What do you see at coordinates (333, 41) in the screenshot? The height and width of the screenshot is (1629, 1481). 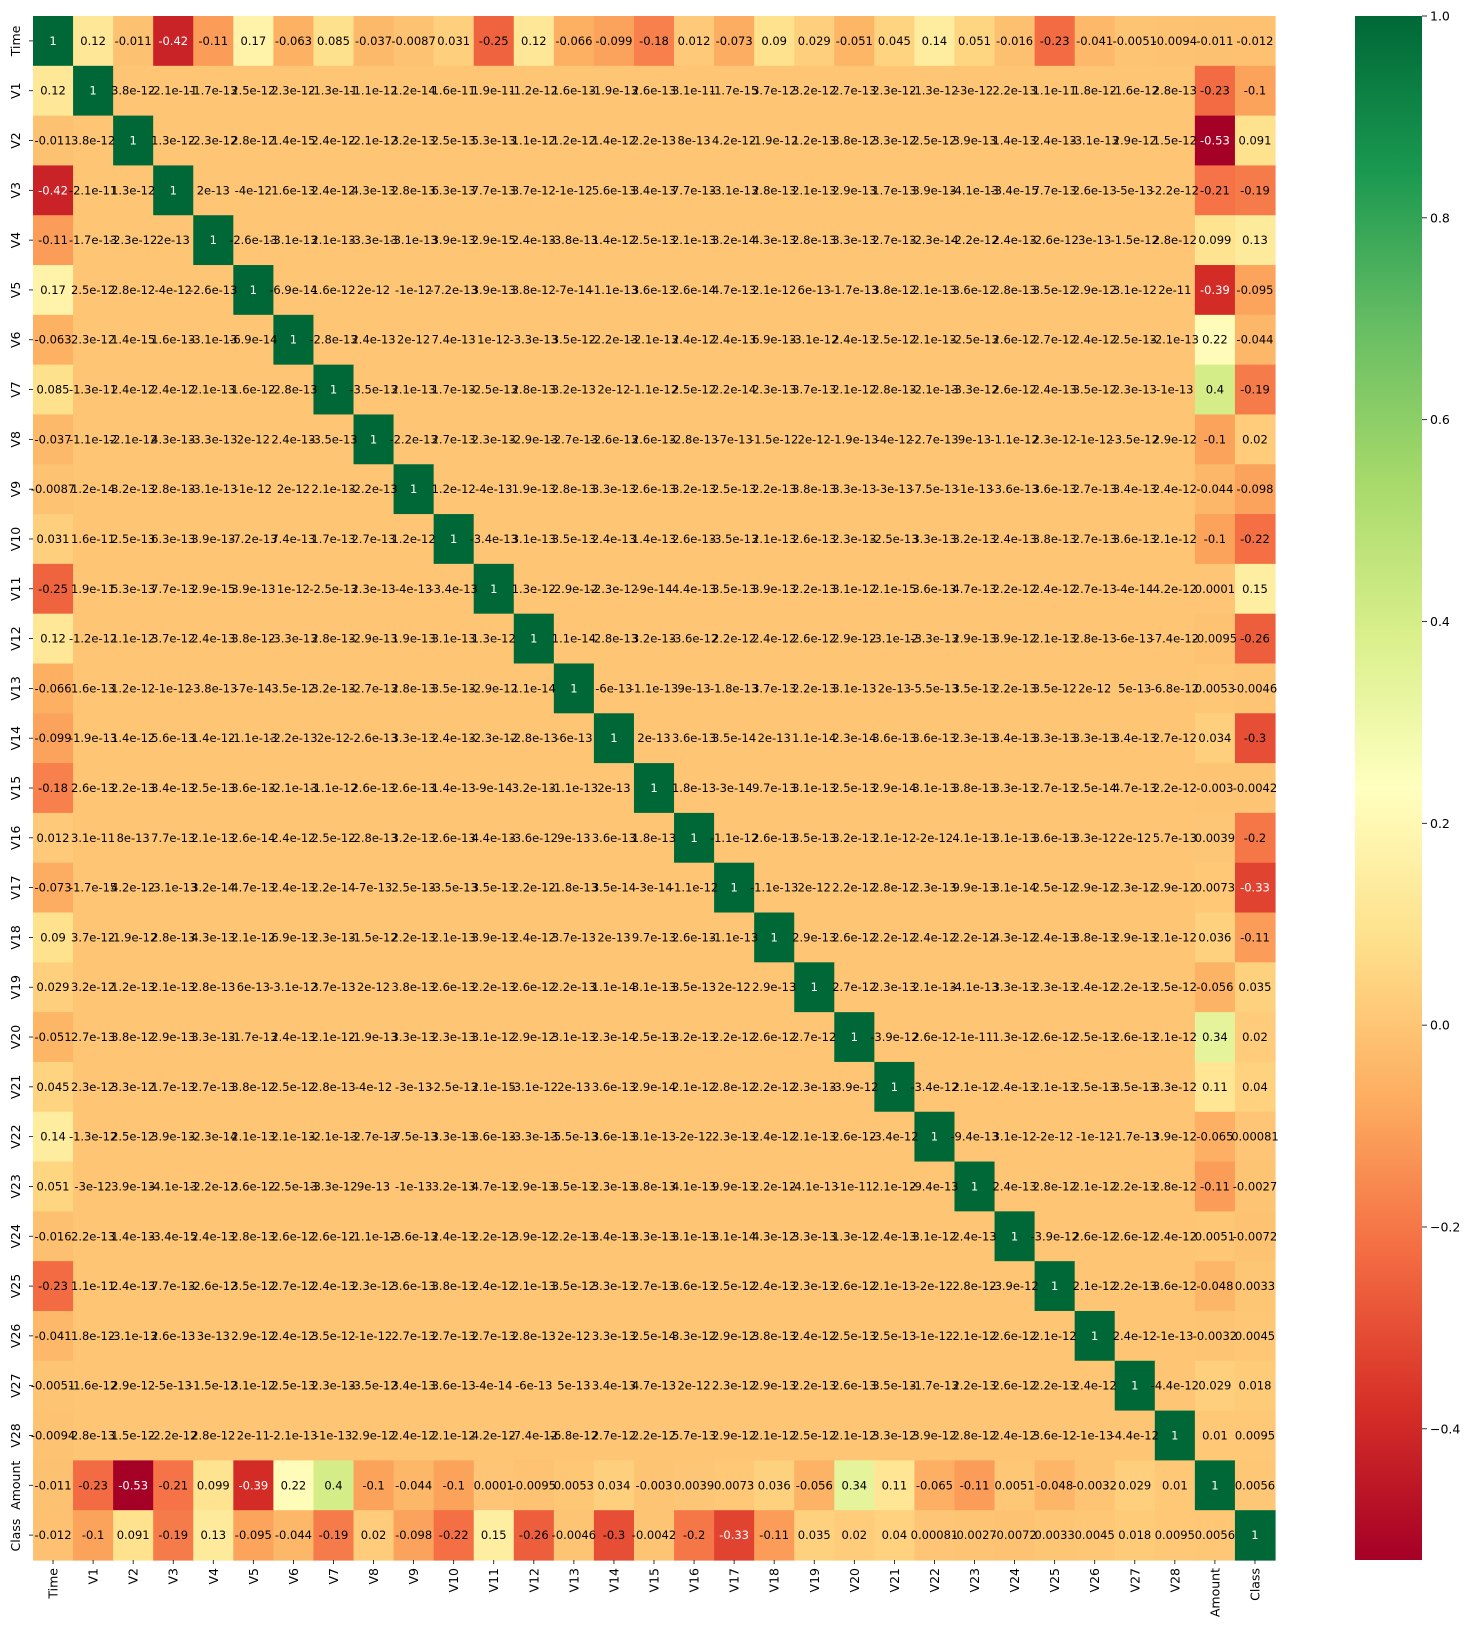 I see `heatmap-cell-value: 0.085` at bounding box center [333, 41].